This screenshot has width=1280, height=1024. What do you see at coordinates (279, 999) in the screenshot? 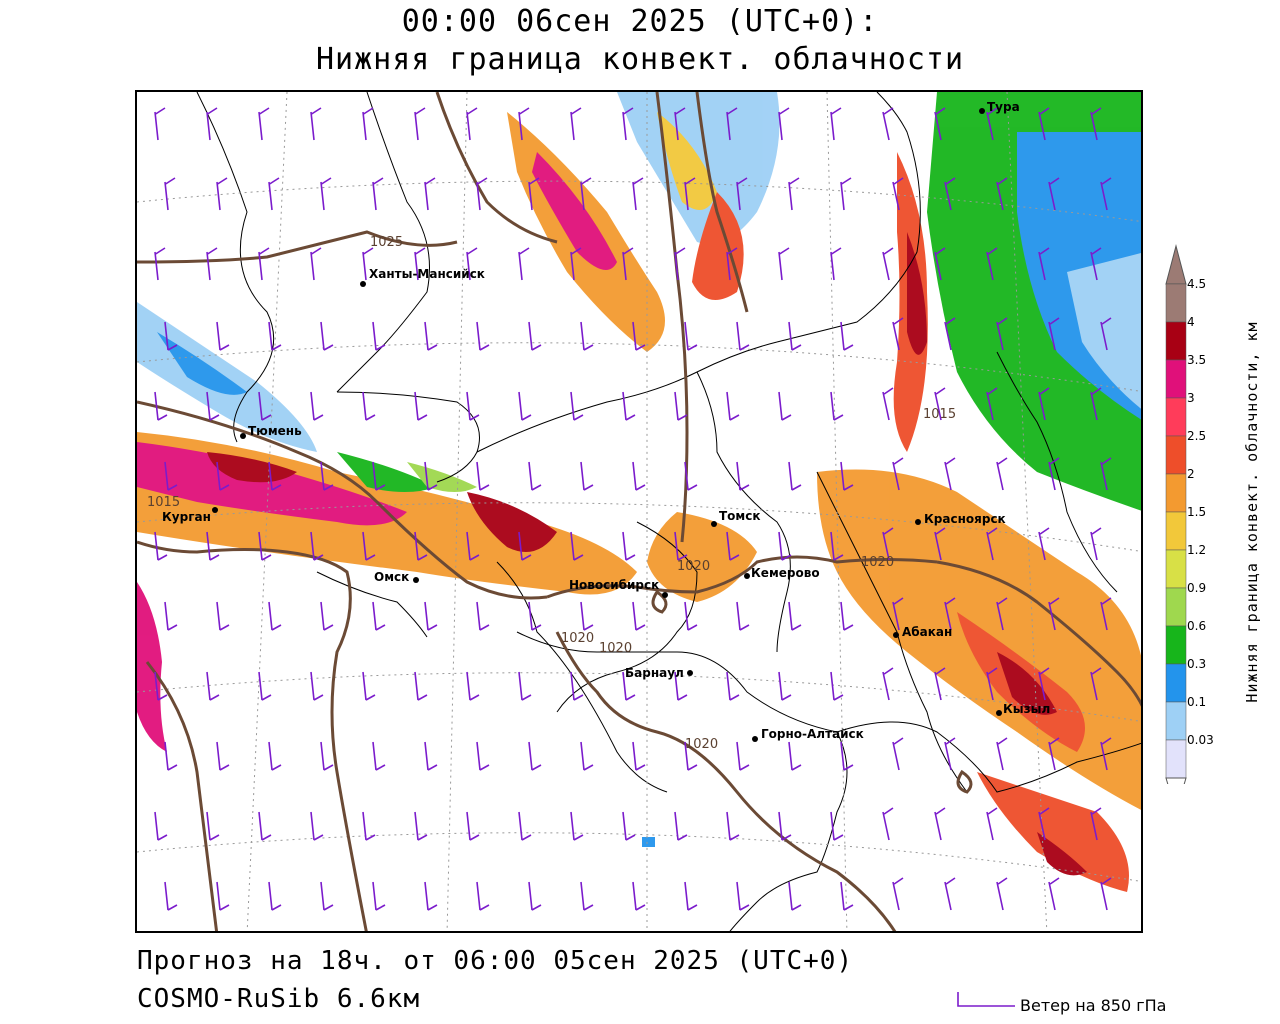
I see `model-name: COSMO-RuSib 6.6км` at bounding box center [279, 999].